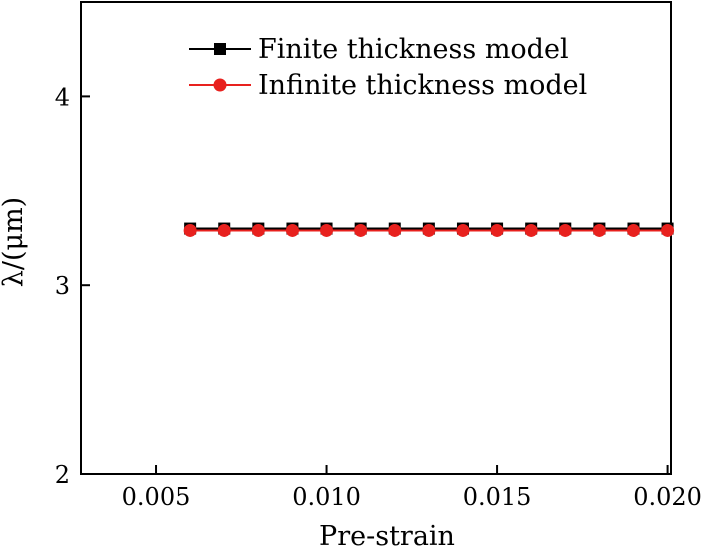  I want to click on series-infinite, so click(429, 230).